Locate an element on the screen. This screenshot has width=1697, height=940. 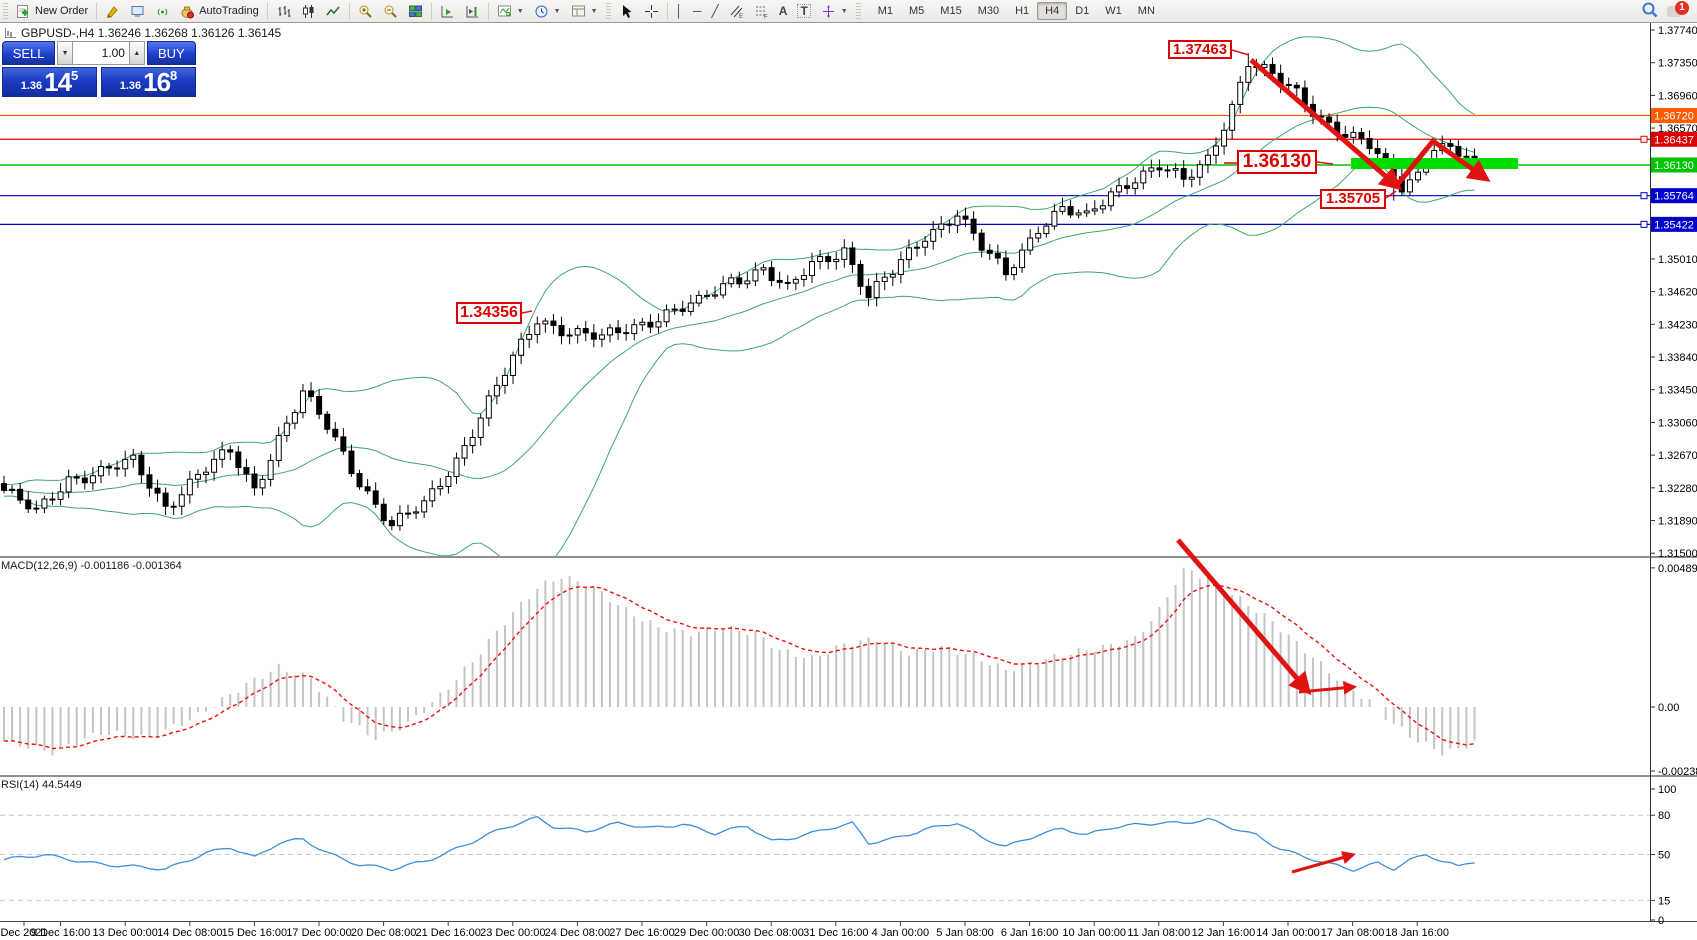
candlestick-chart-button is located at coordinates (308, 11).